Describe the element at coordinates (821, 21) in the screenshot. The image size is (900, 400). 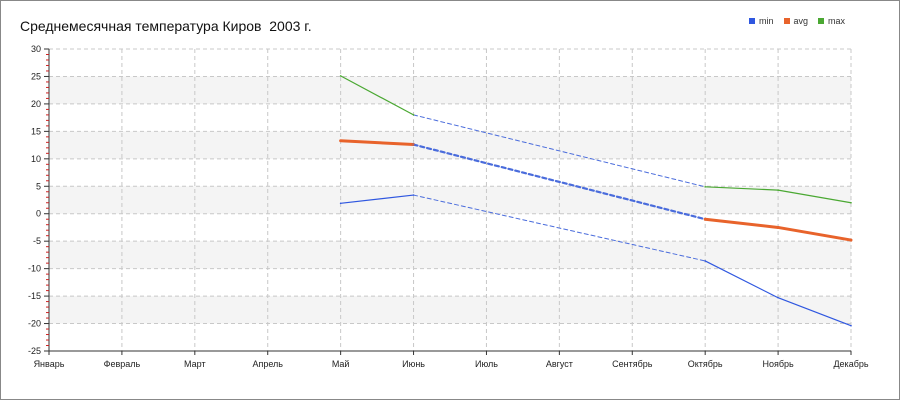
I see `legend-swatch-max` at that location.